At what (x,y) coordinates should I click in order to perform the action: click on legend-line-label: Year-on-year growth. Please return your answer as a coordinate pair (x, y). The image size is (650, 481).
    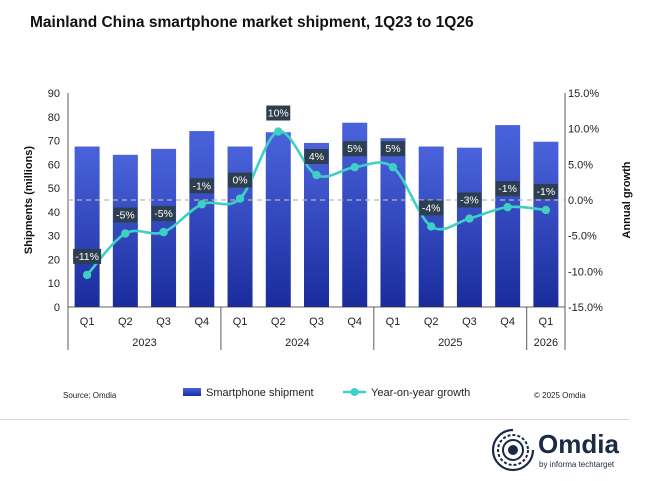
    Looking at the image, I should click on (420, 393).